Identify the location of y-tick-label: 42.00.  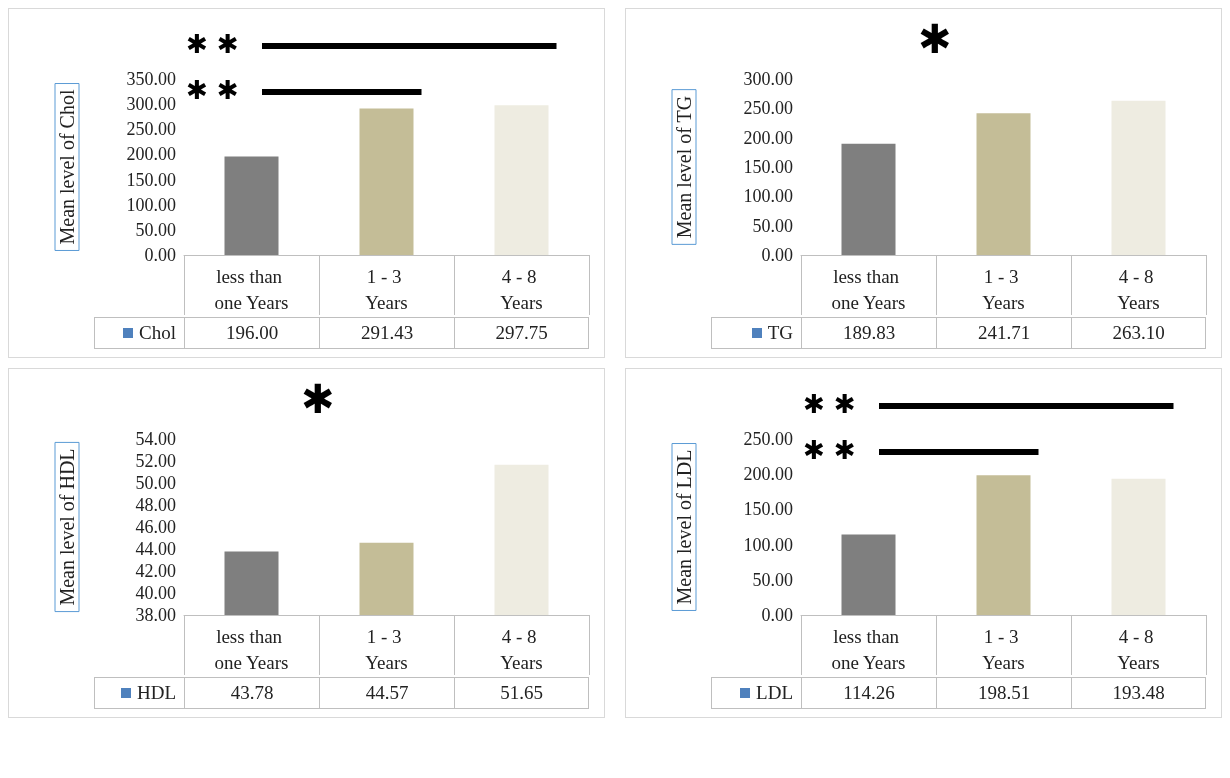
(155, 571).